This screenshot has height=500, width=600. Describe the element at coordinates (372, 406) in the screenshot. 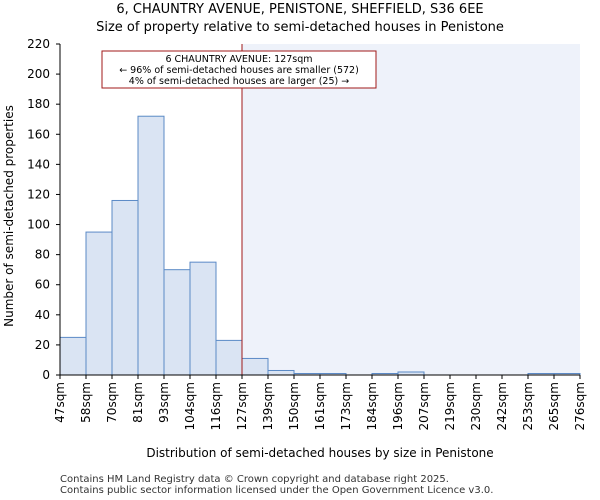

I see `x-tick-label: 184sqm` at that location.